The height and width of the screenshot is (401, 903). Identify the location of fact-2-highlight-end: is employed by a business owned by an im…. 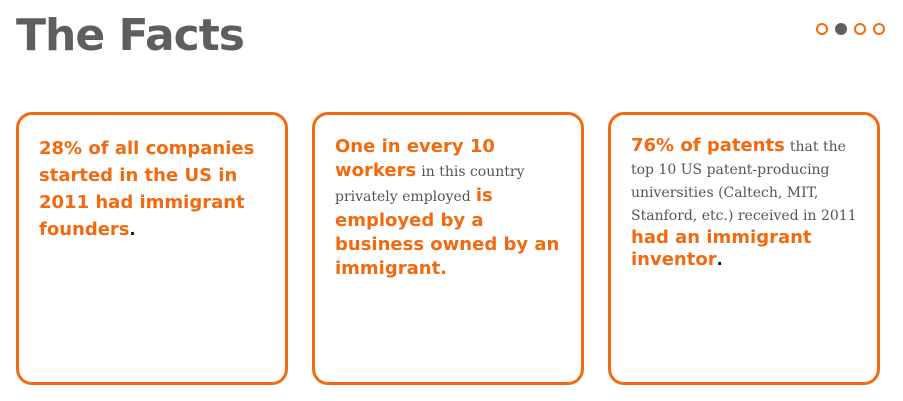
(447, 232).